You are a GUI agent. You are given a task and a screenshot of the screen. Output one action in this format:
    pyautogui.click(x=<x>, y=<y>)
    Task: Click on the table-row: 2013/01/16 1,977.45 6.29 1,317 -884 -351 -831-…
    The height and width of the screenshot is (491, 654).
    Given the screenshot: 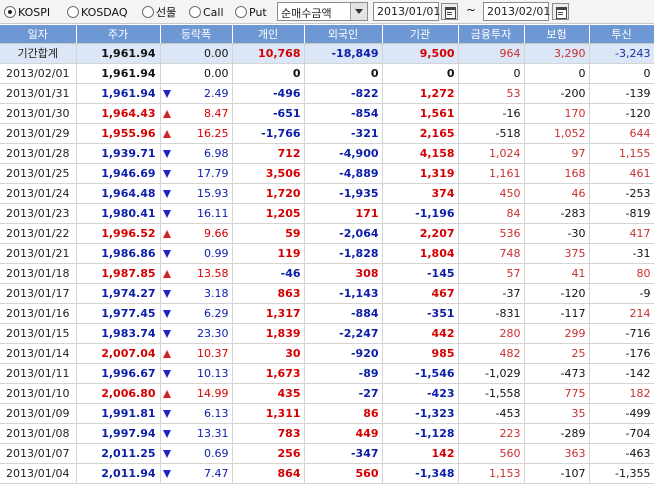 What is the action you would take?
    pyautogui.click(x=327, y=313)
    